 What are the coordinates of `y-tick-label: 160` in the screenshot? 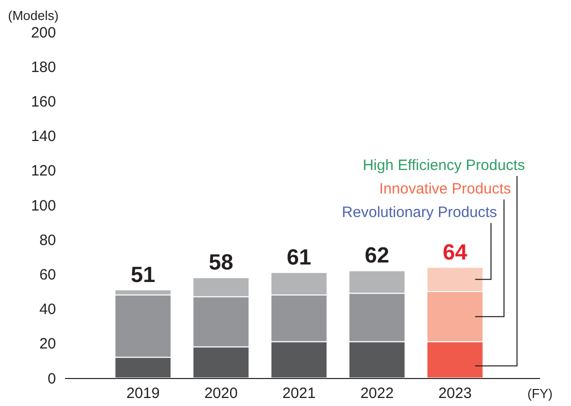 It's located at (43, 101).